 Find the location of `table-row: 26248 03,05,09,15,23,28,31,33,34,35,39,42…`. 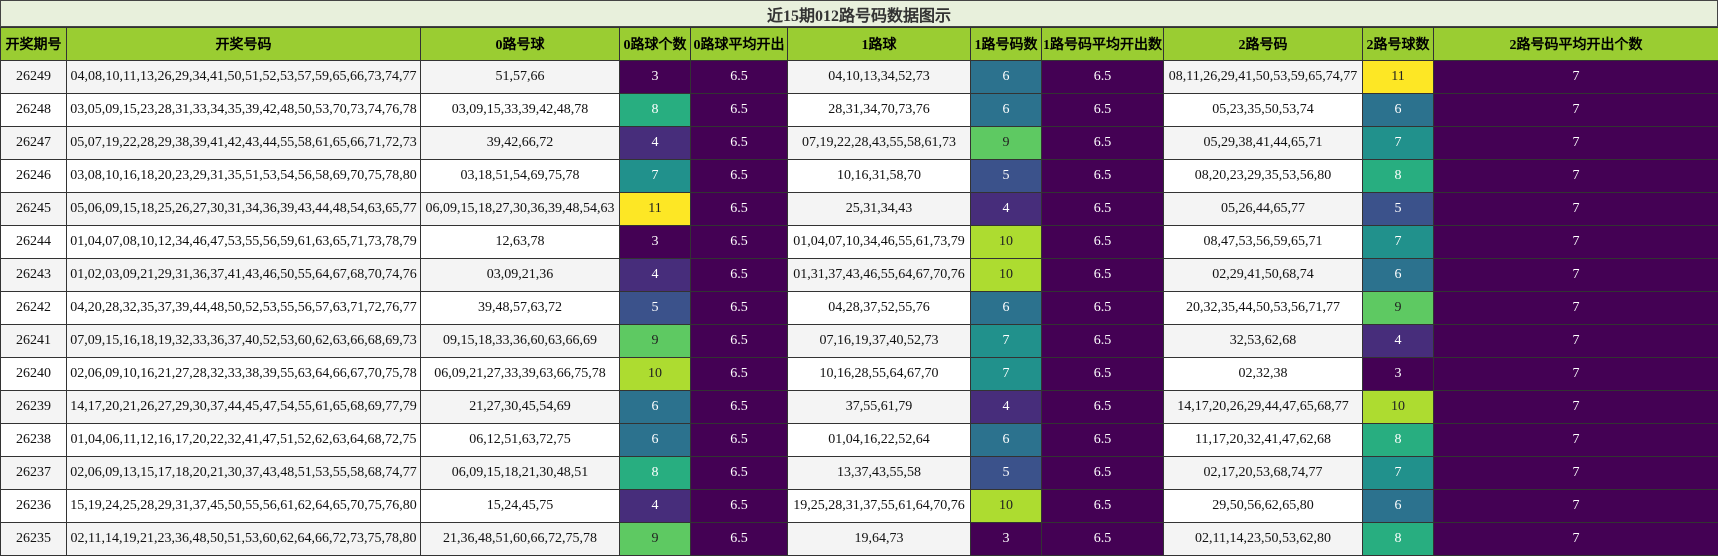

table-row: 26248 03,05,09,15,23,28,31,33,34,35,39,42… is located at coordinates (859, 110).